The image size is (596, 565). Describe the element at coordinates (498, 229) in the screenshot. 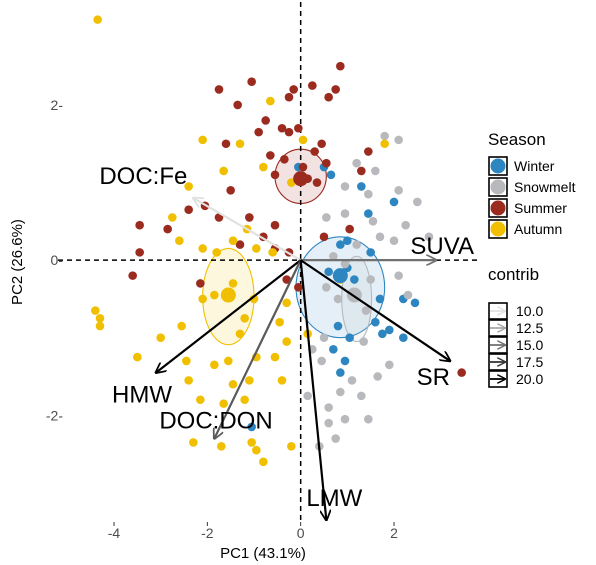

I see `legend-swatch-autumn` at that location.